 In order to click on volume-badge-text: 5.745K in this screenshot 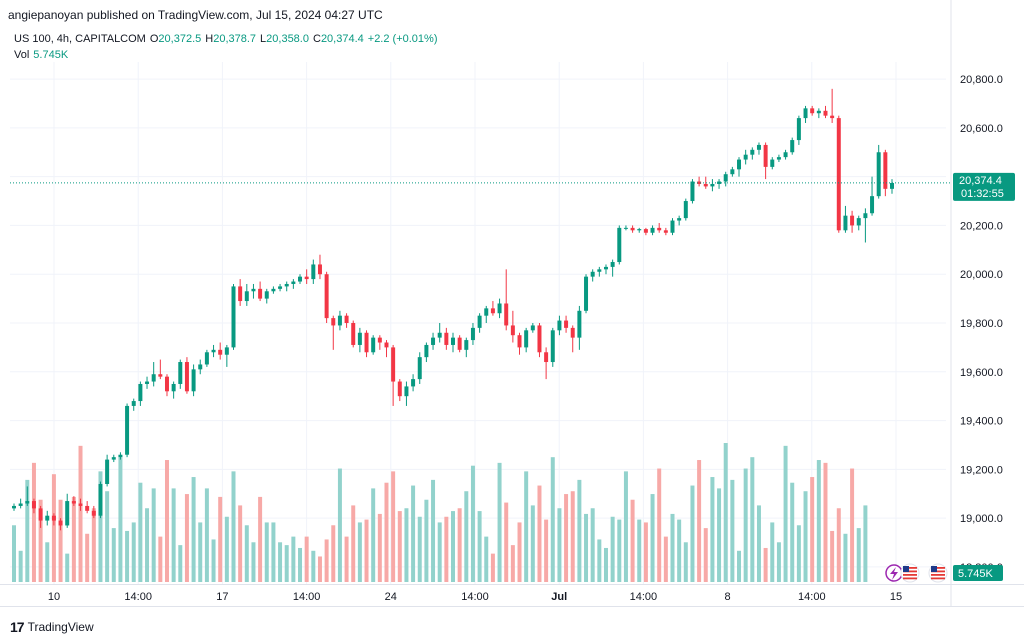, I will do `click(976, 574)`.